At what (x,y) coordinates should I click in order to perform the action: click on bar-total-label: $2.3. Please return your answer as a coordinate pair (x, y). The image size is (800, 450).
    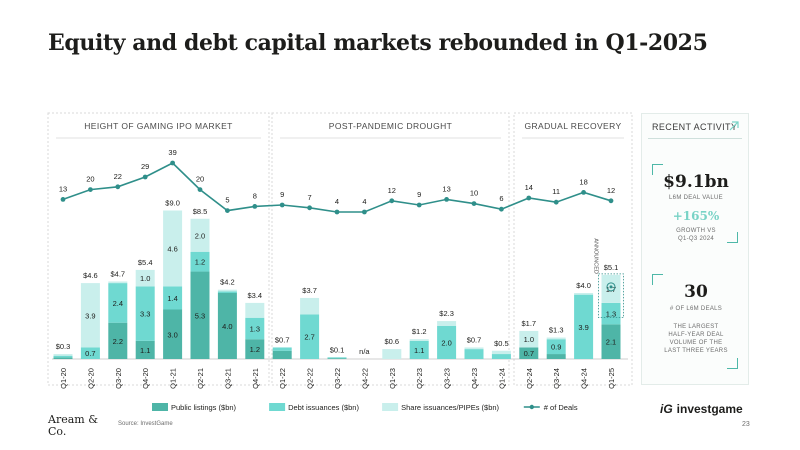
    Looking at the image, I should click on (446, 313).